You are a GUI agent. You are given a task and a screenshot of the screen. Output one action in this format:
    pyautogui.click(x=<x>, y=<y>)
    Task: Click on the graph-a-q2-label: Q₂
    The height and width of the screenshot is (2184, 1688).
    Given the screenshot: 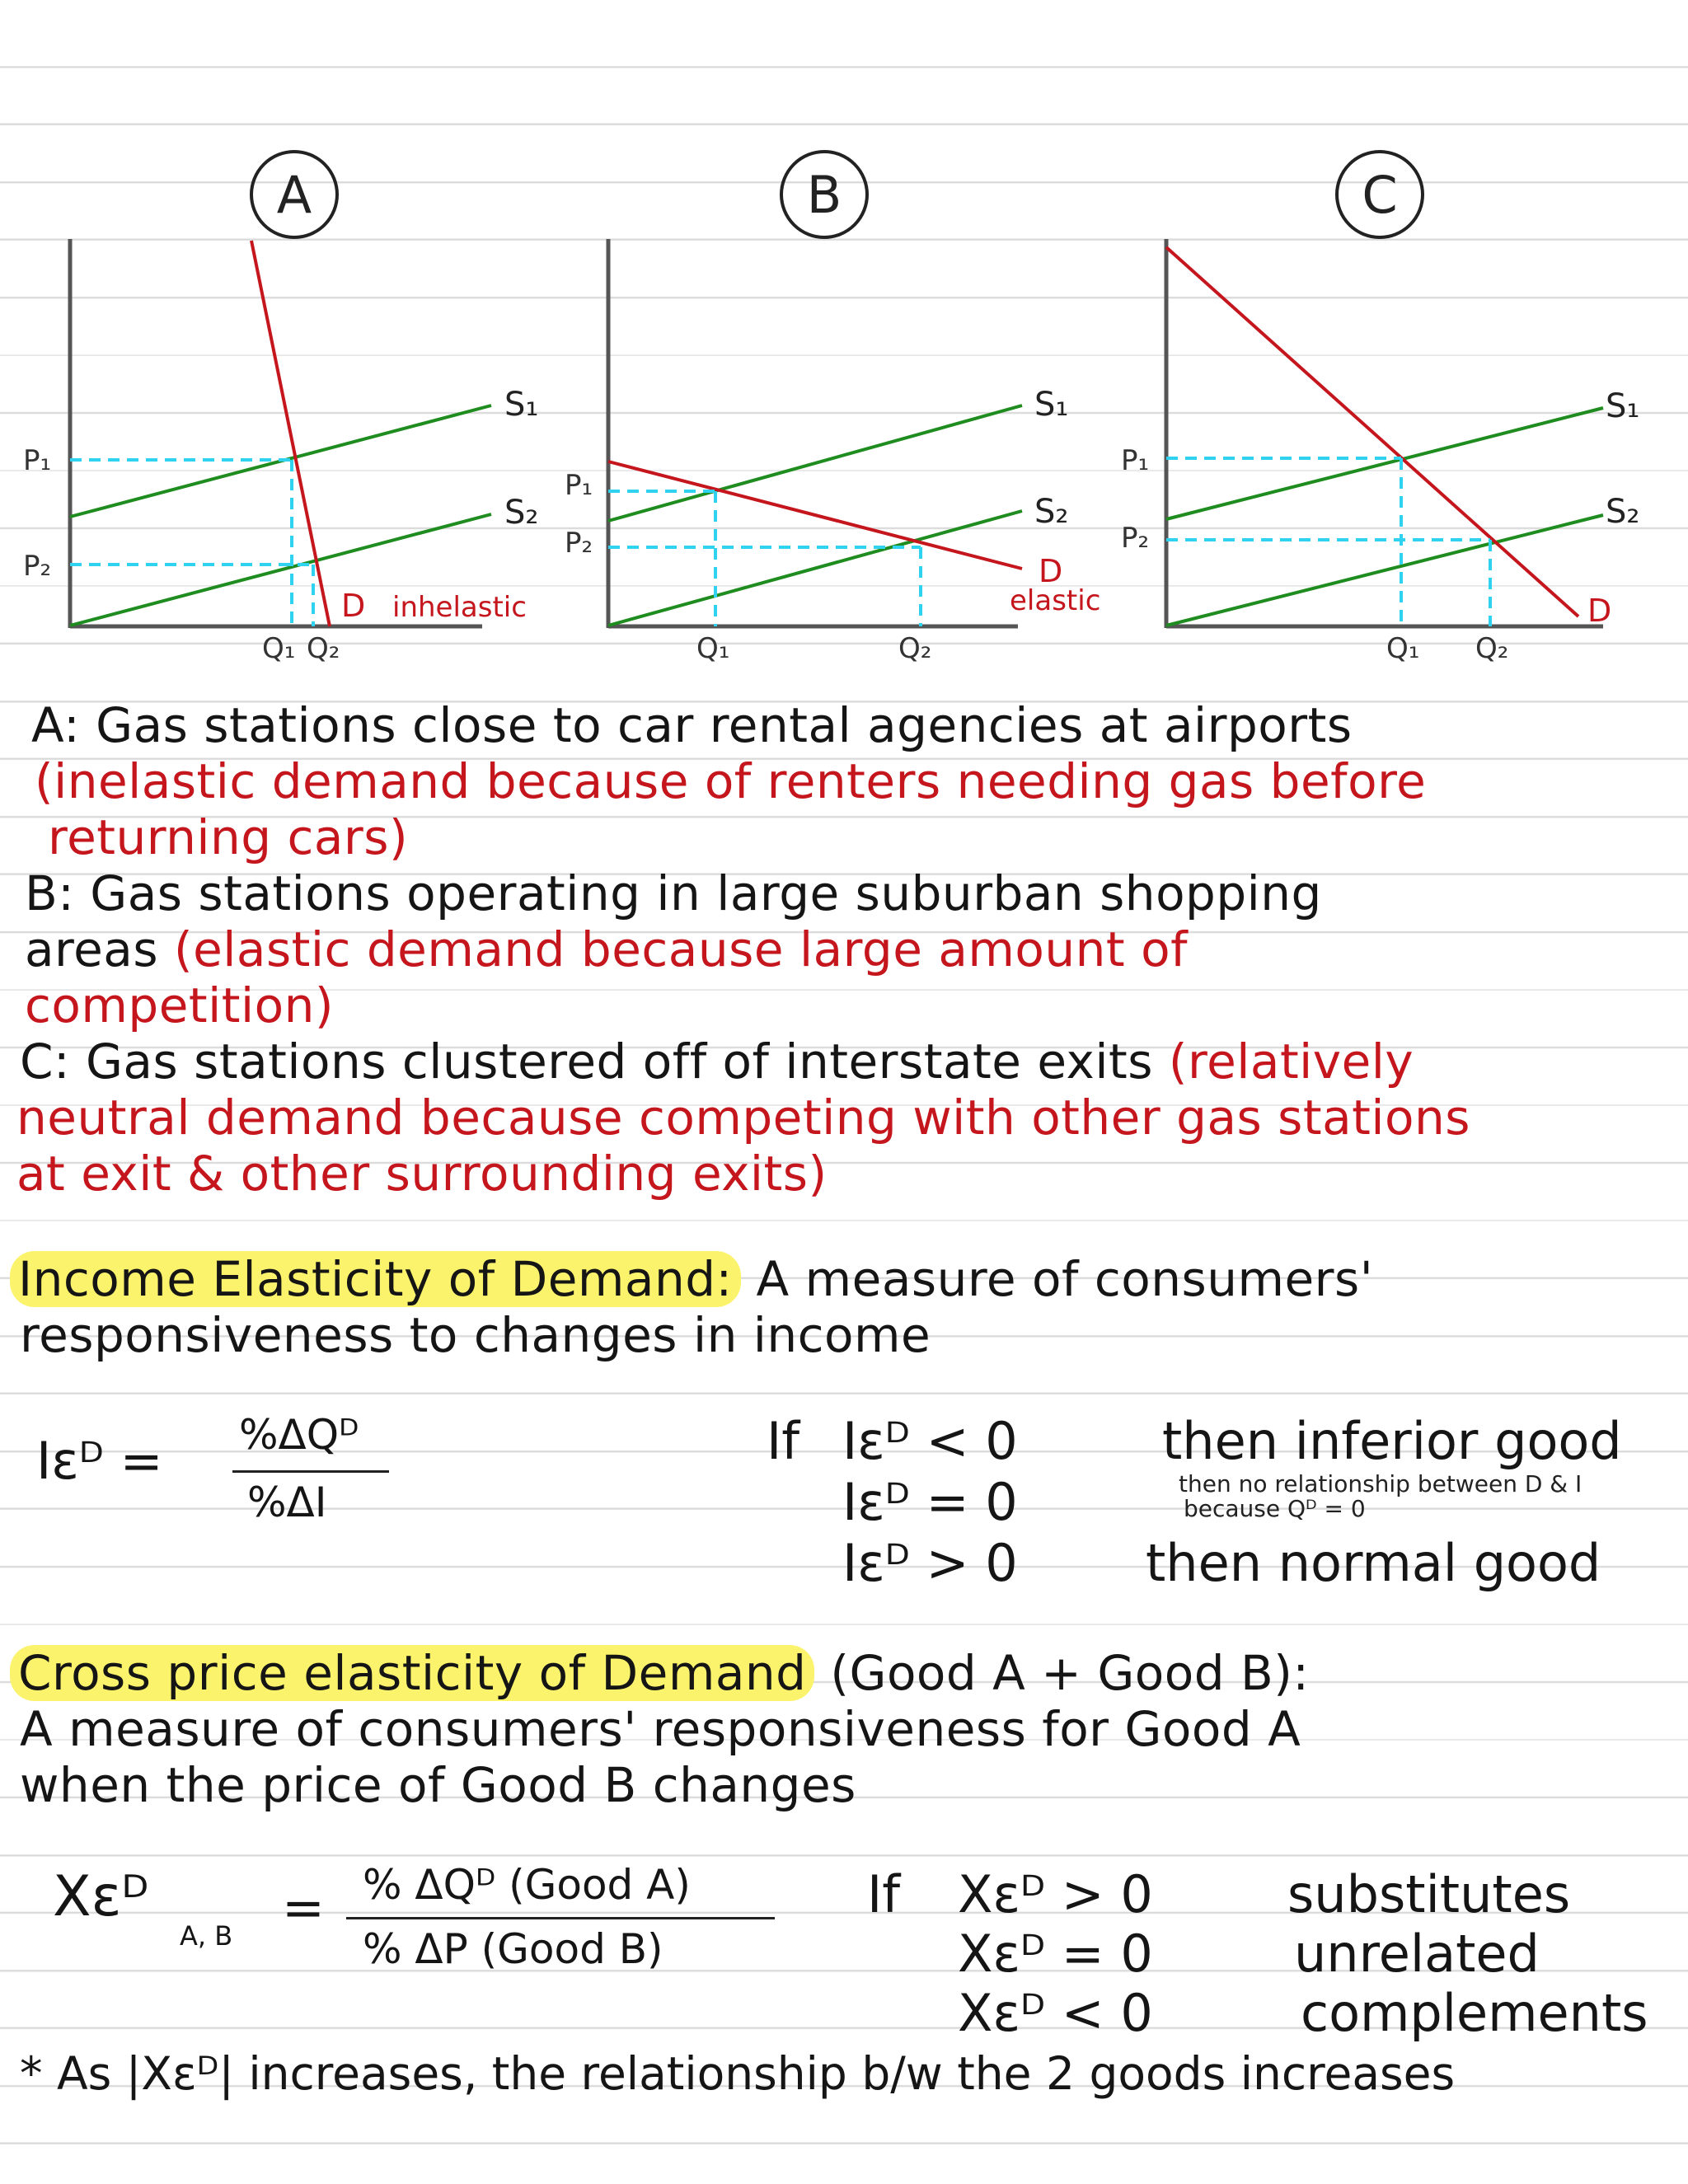 What is the action you would take?
    pyautogui.click(x=323, y=648)
    